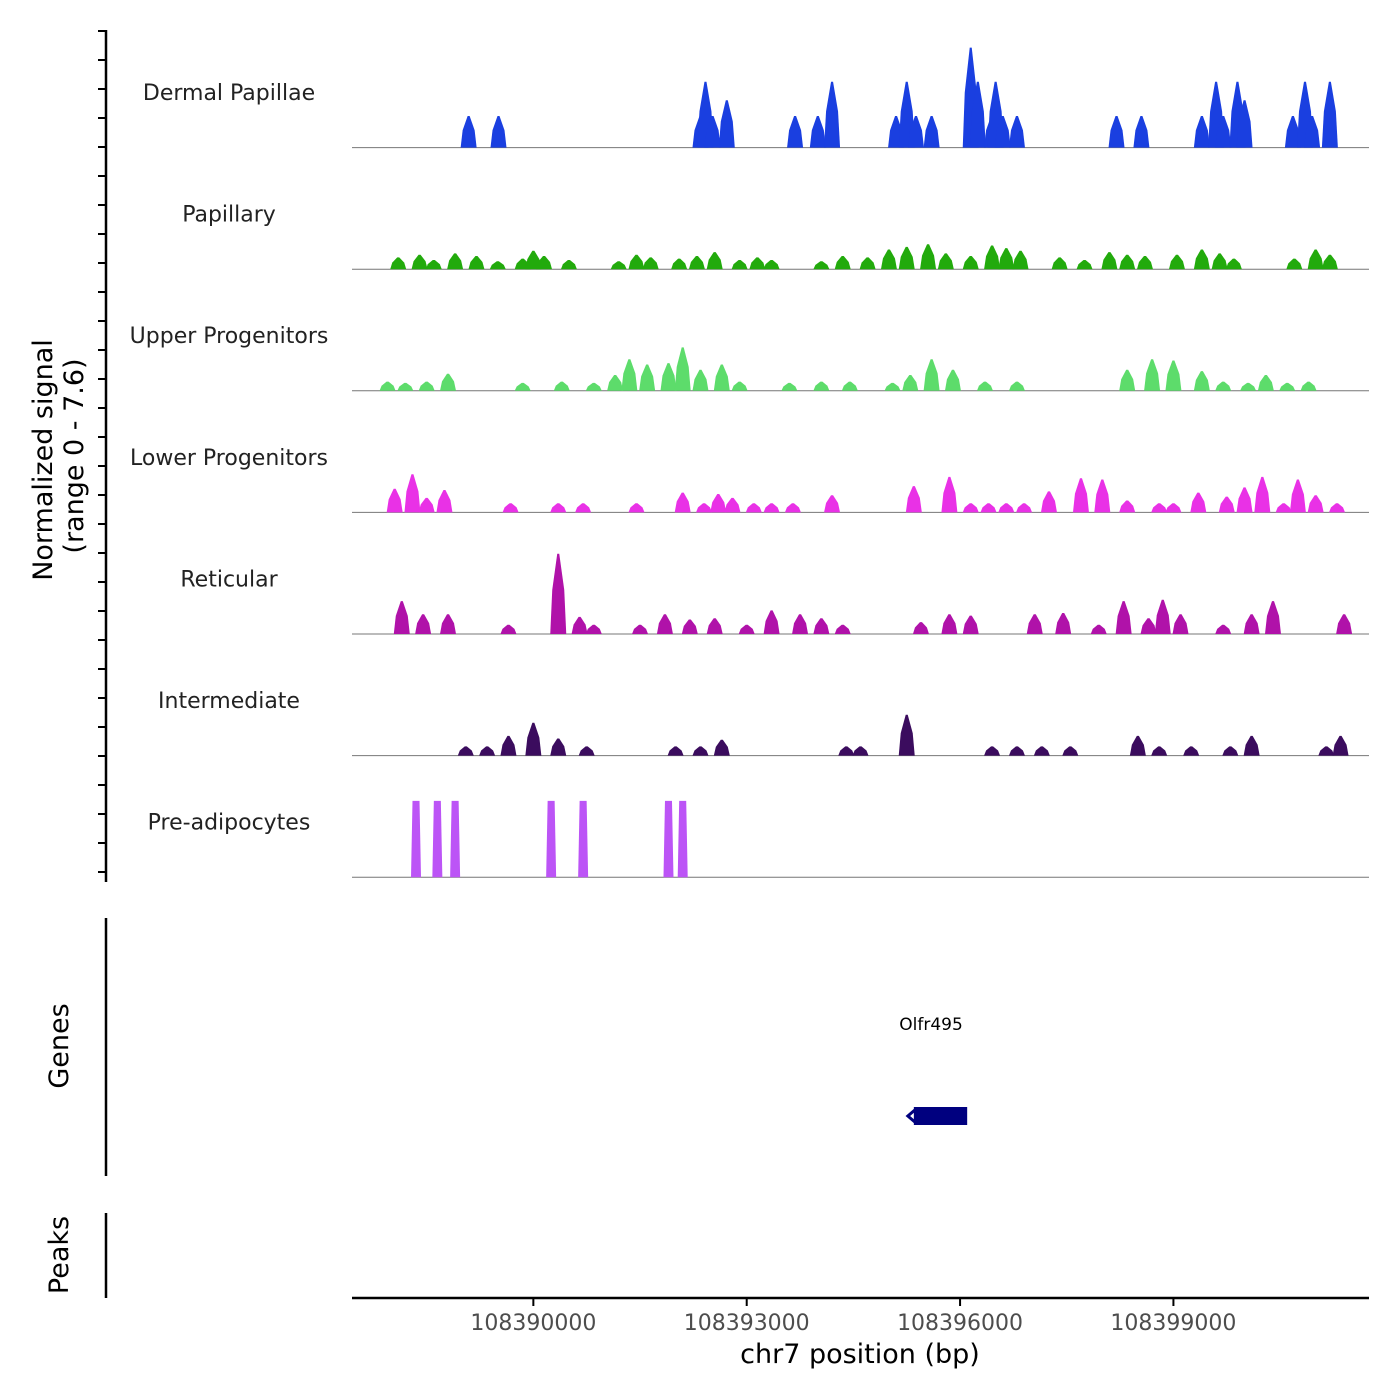 The image size is (1400, 1400). What do you see at coordinates (43, 460) in the screenshot?
I see `y-axis-title-line1: Normalized signal` at bounding box center [43, 460].